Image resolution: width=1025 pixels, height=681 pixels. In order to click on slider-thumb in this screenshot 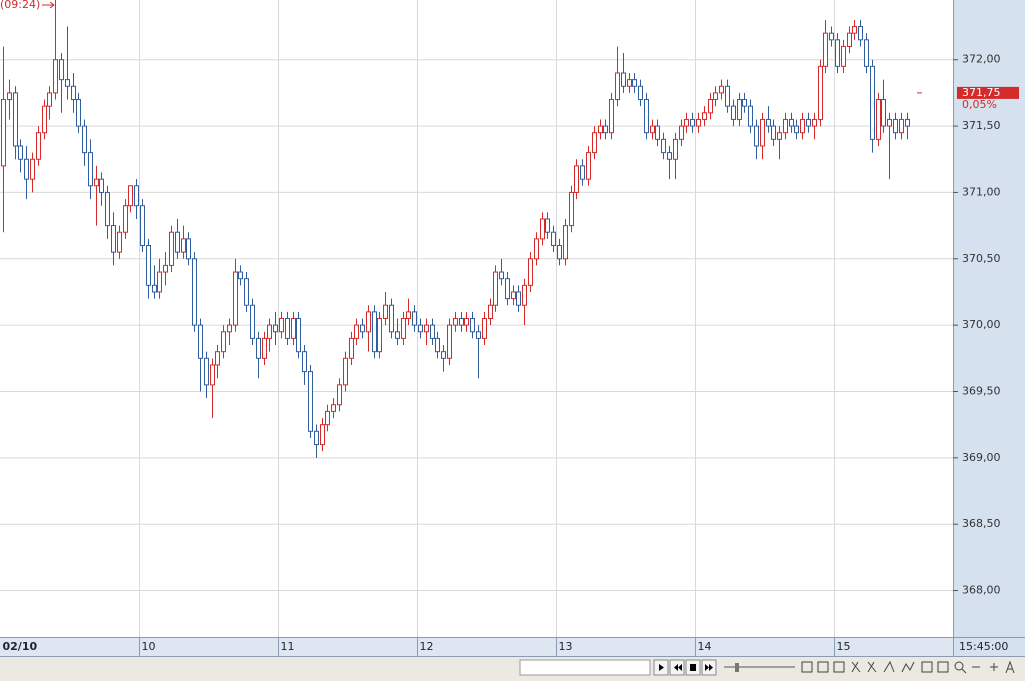, I will do `click(737, 667)`.